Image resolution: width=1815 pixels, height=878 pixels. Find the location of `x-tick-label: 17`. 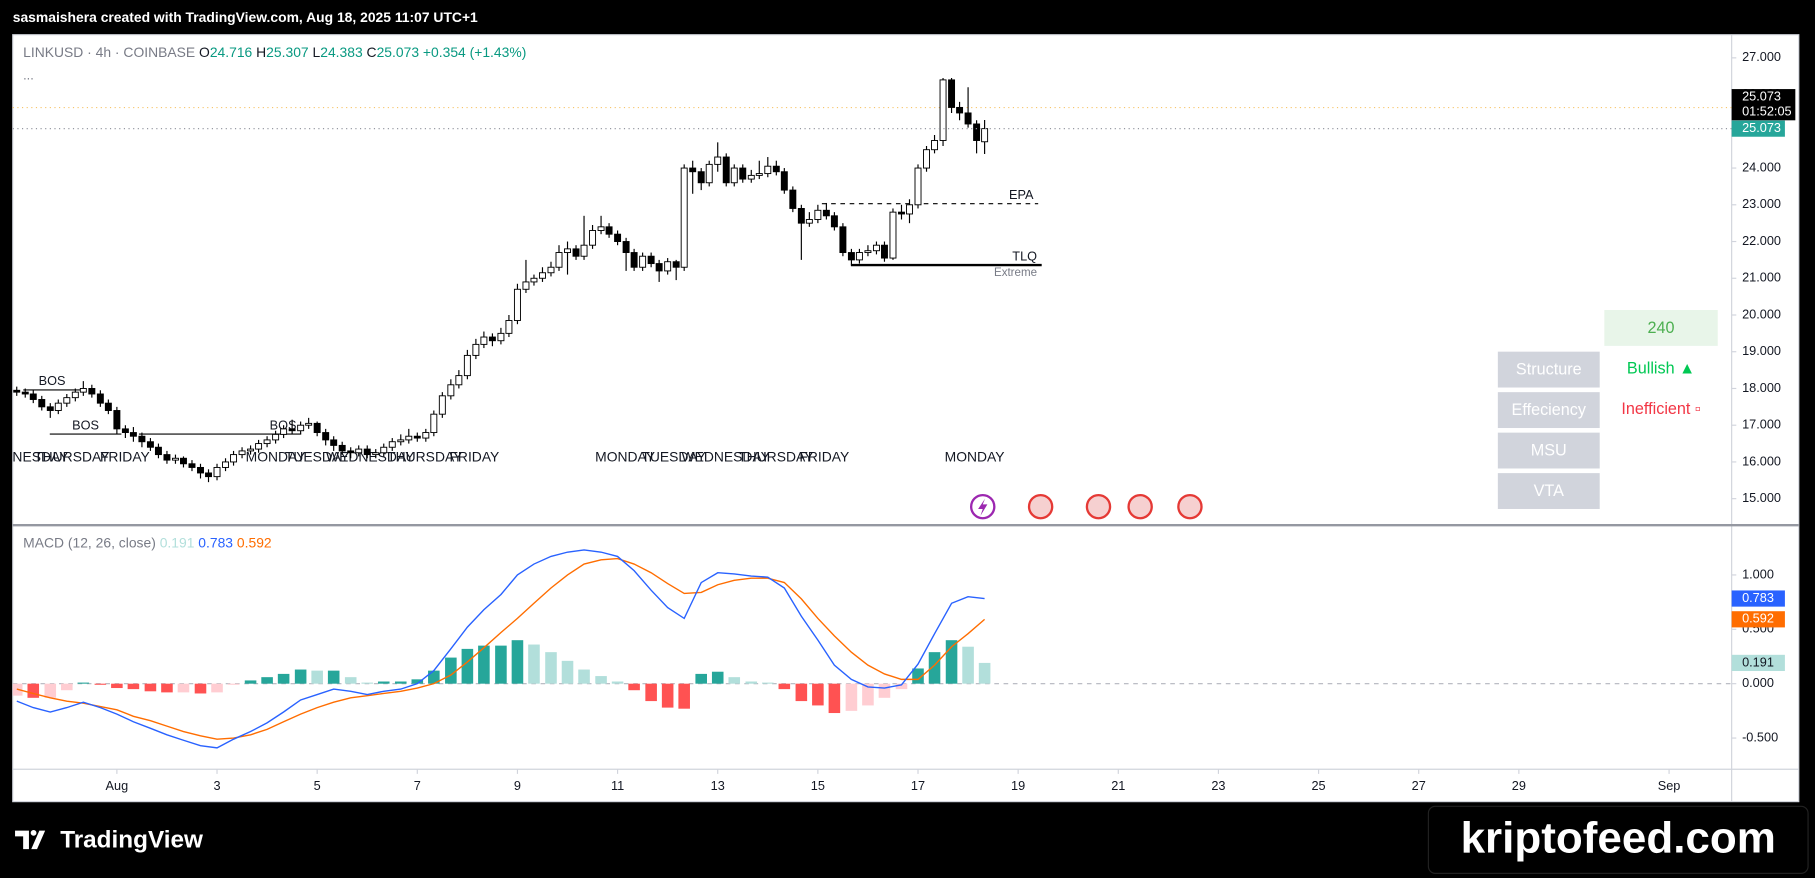

x-tick-label: 17 is located at coordinates (918, 785).